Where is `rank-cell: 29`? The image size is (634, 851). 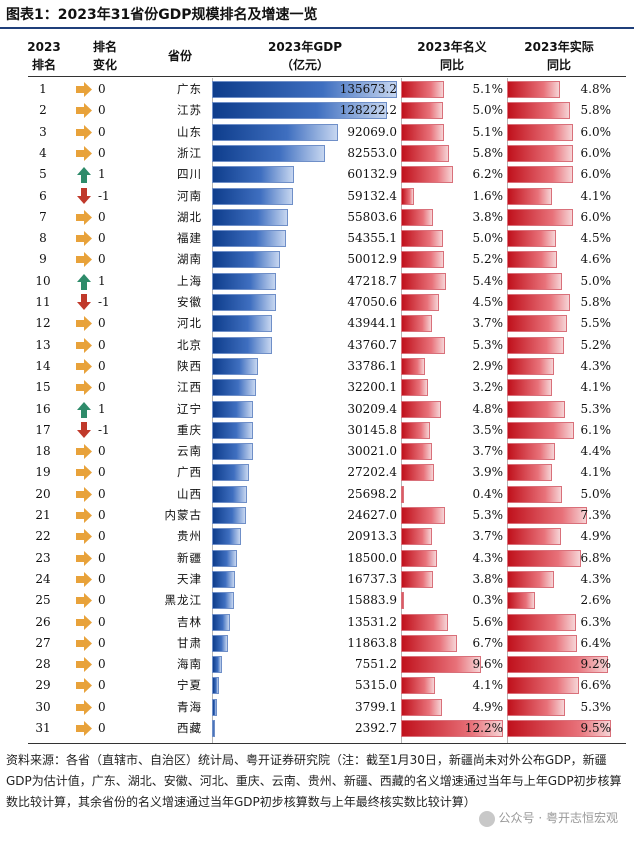 rank-cell: 29 is located at coordinates (43, 685).